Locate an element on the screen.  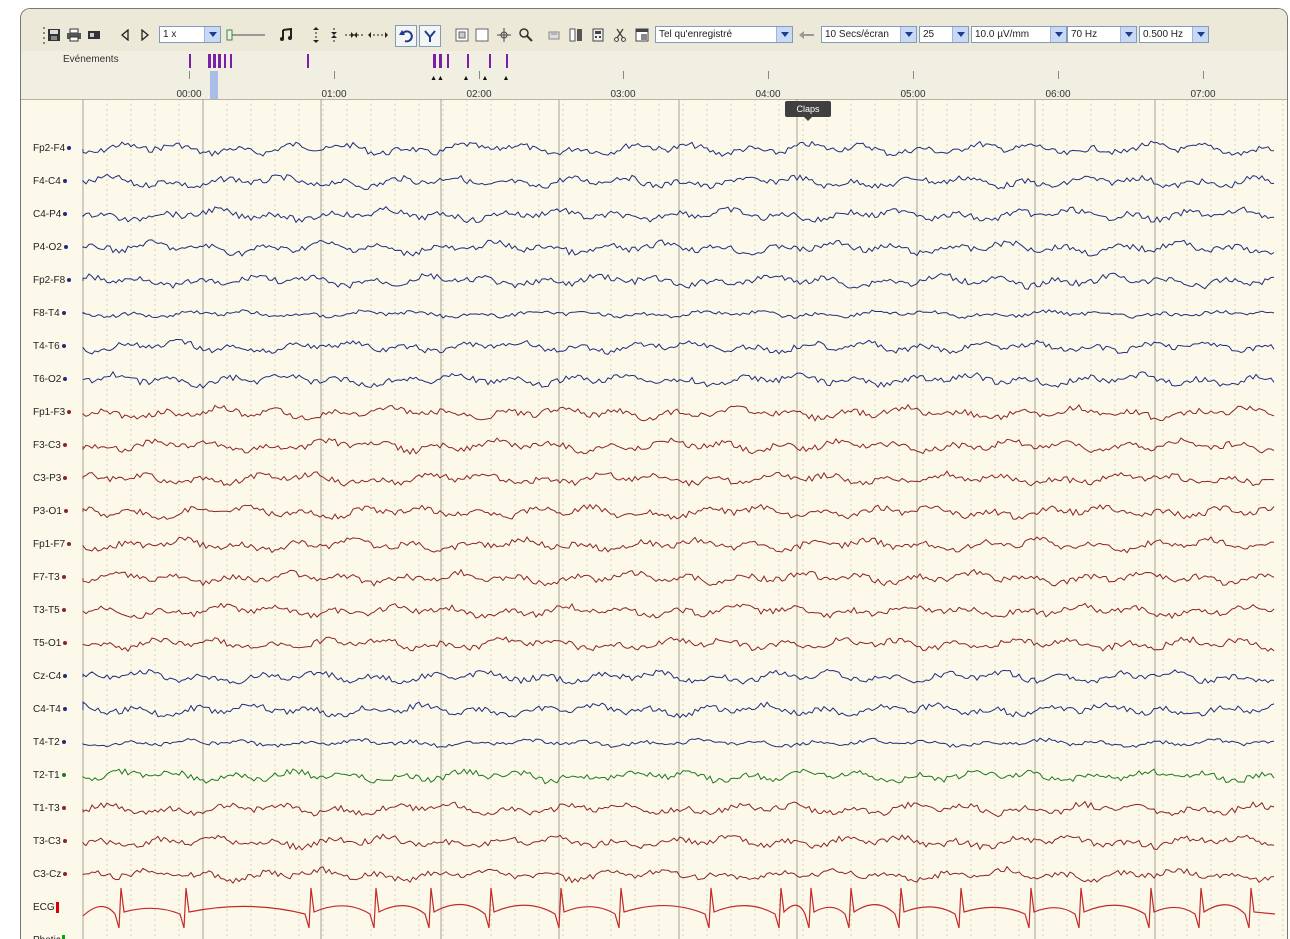
channel-label: T3-C3 is located at coordinates (50, 841).